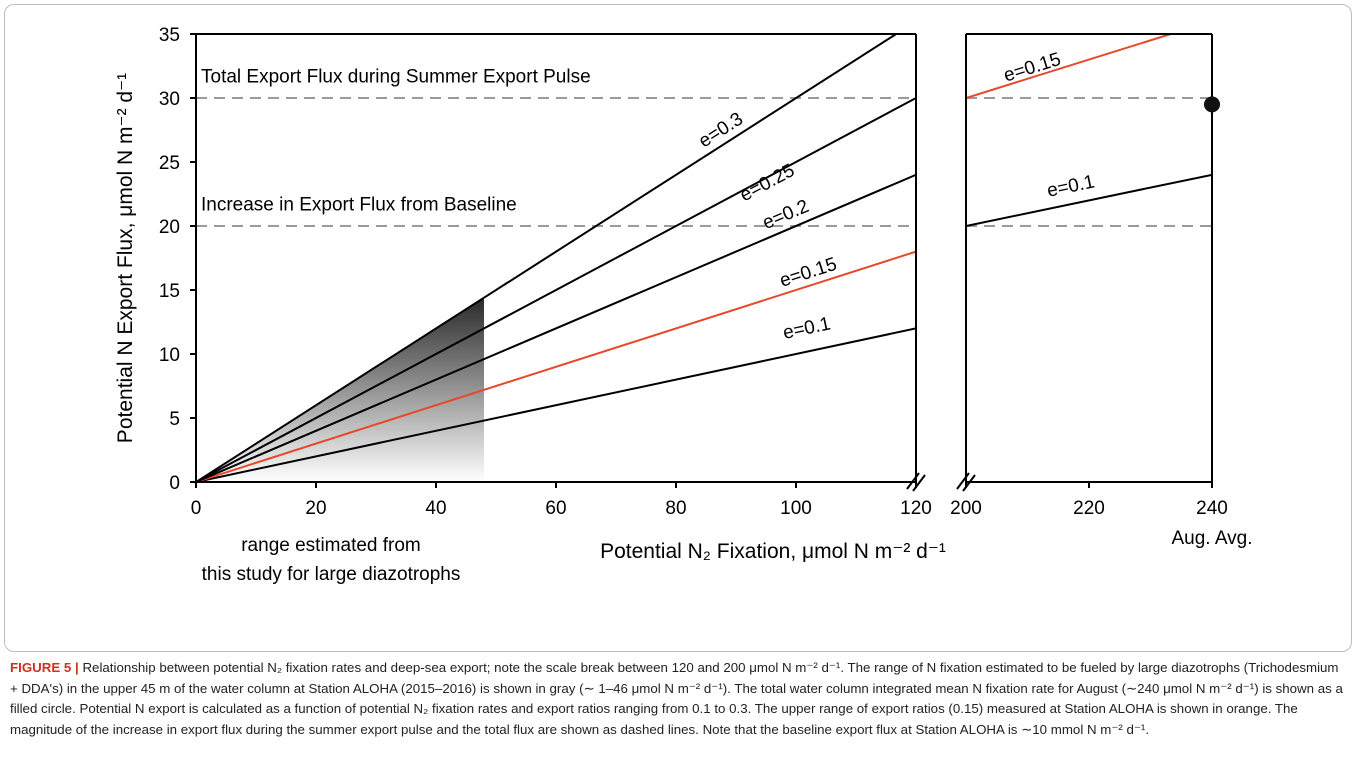  Describe the element at coordinates (966, 508) in the screenshot. I see `right-x-tick-label-200: 200` at that location.